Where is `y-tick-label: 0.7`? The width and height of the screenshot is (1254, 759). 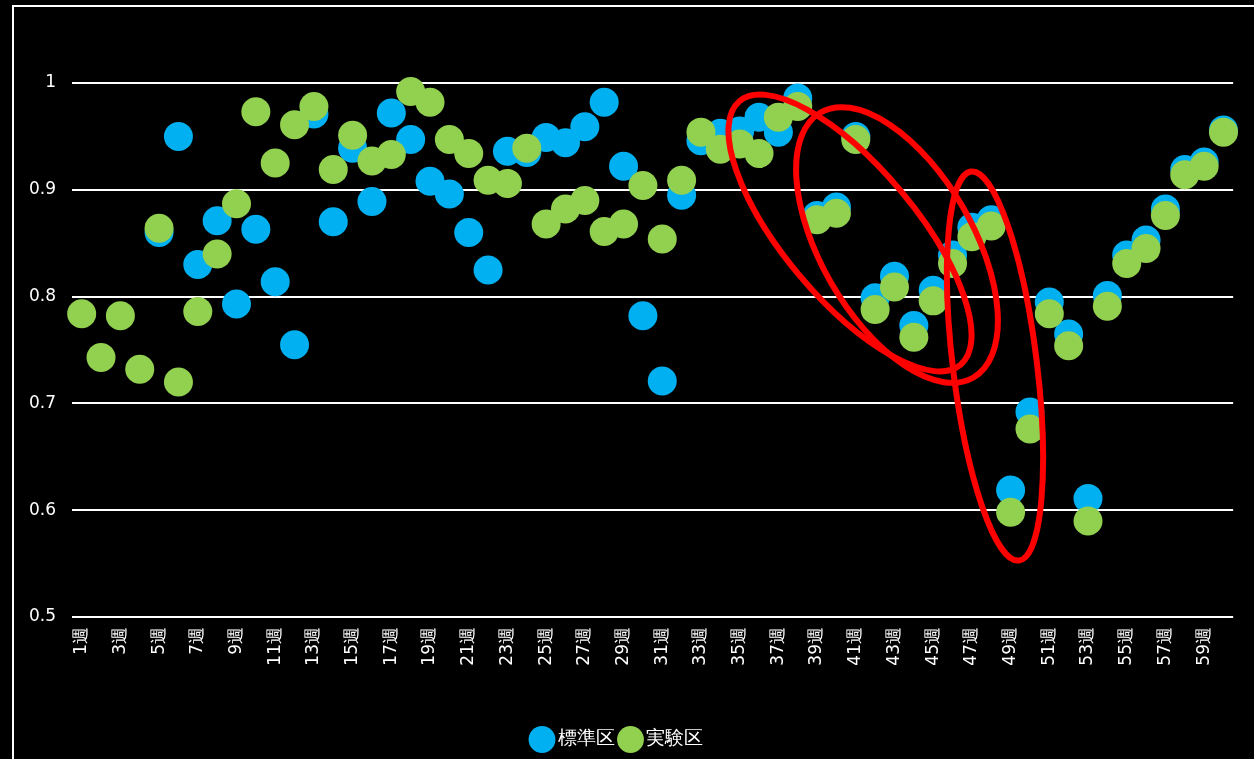
y-tick-label: 0.7 is located at coordinates (42, 401).